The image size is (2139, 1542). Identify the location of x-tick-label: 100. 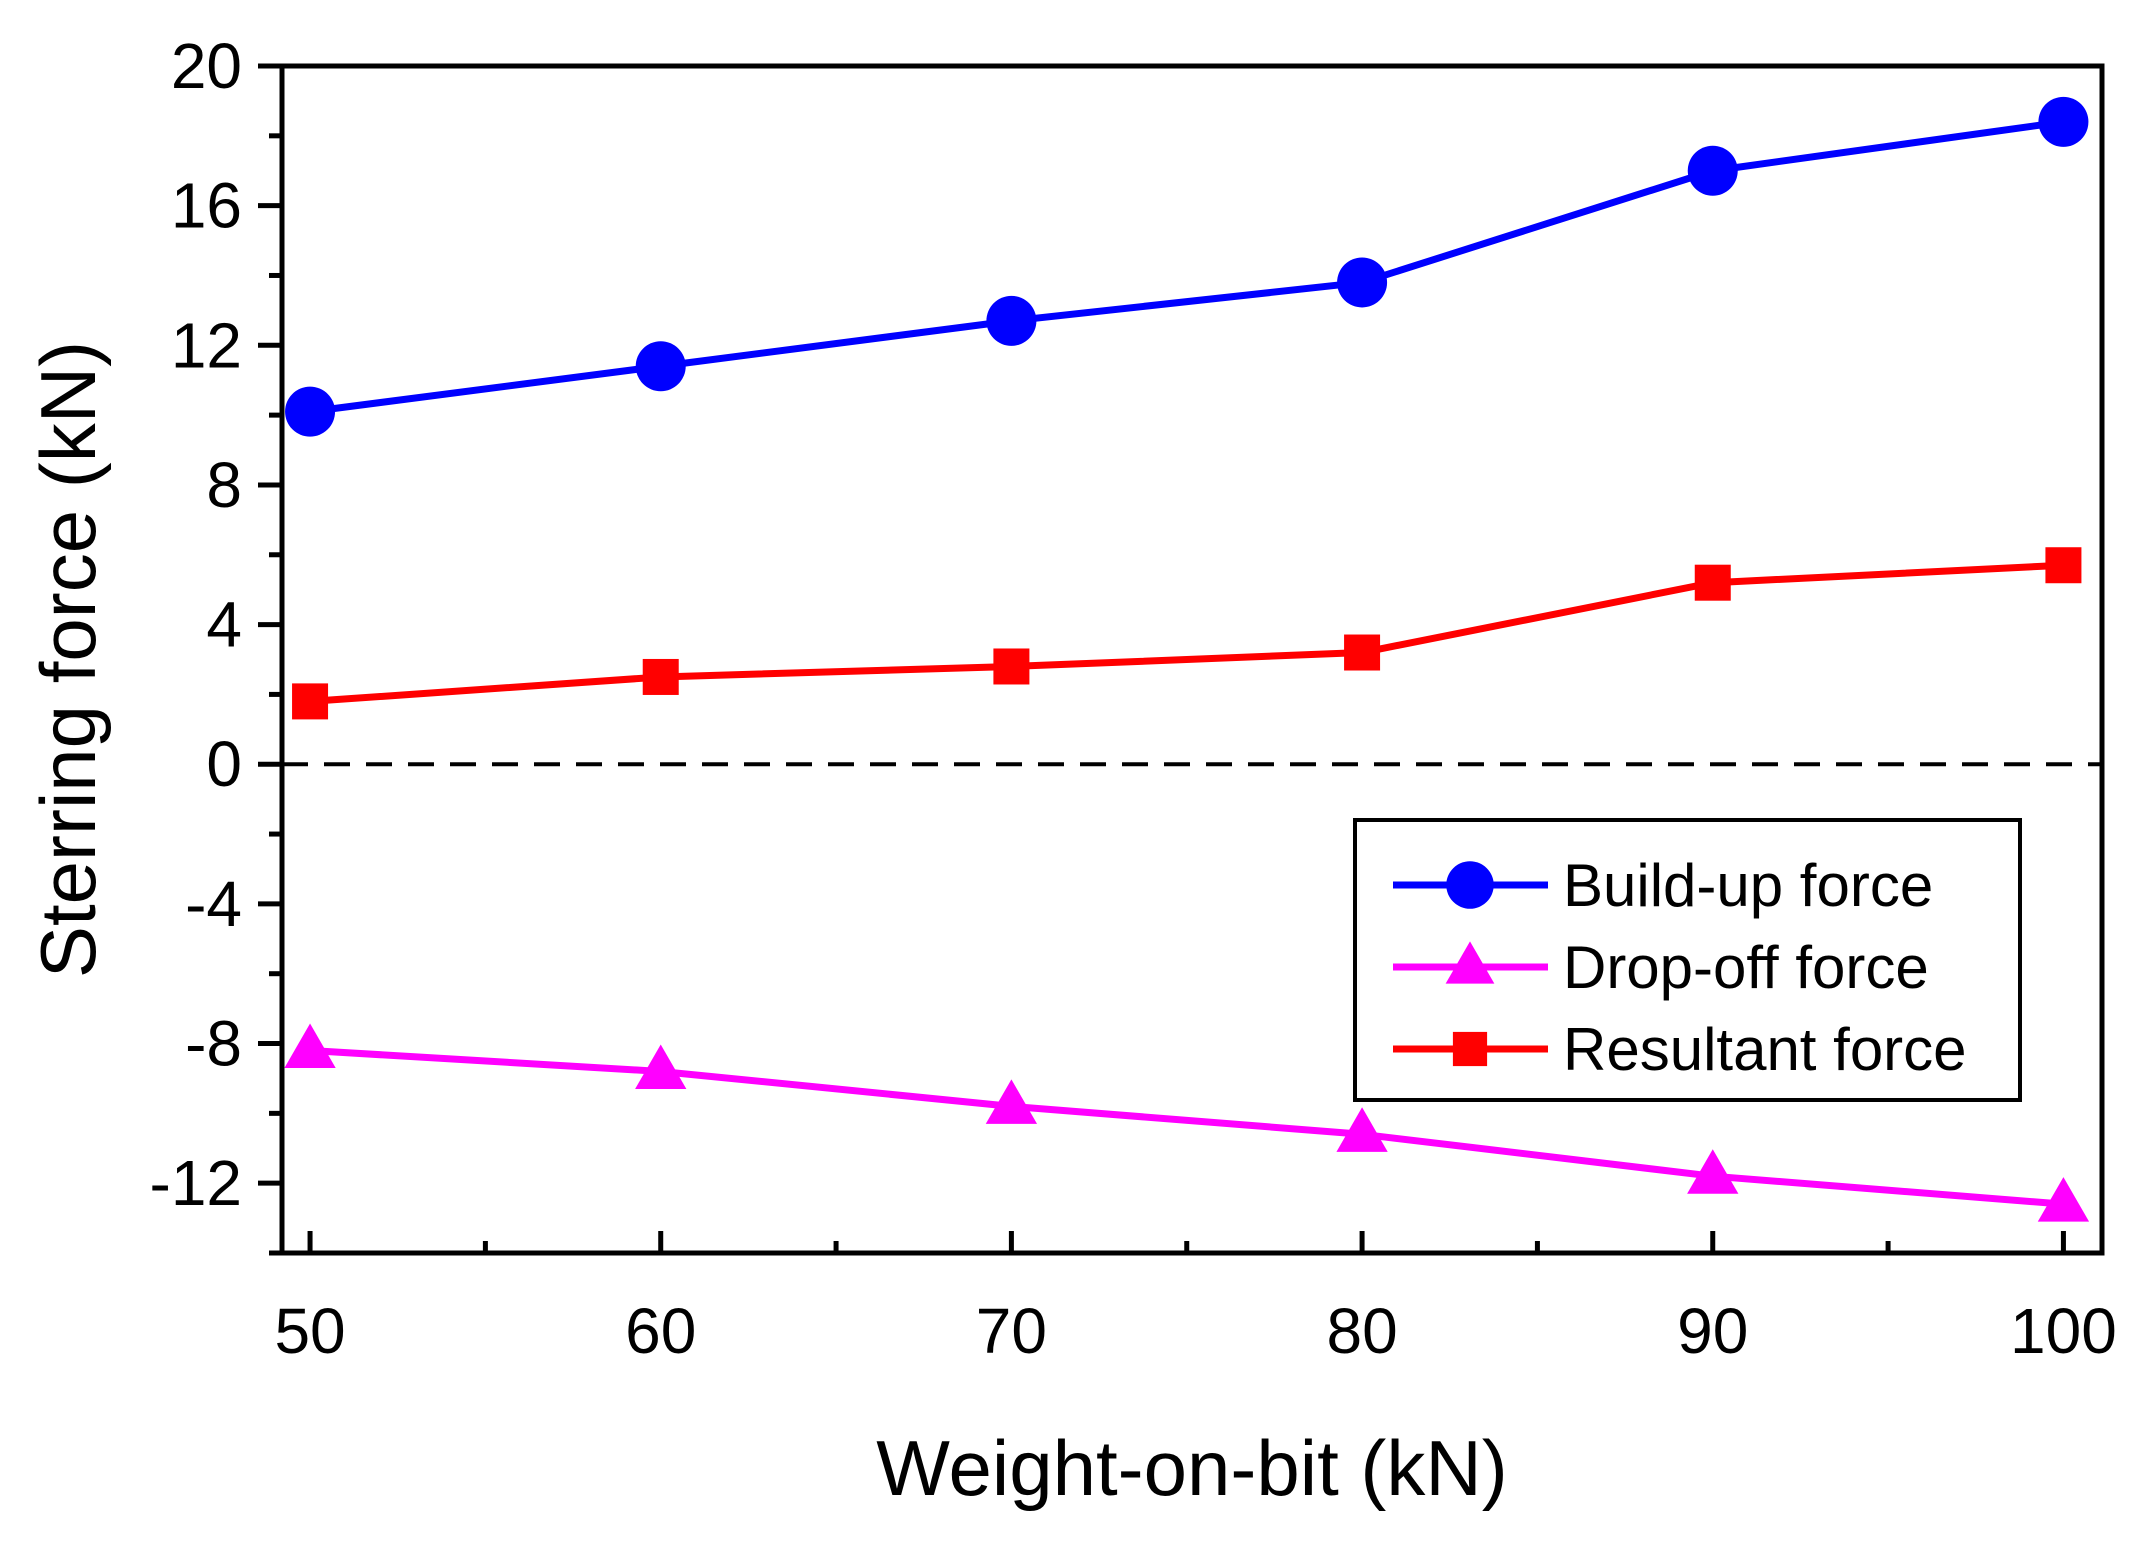
(2063, 1331).